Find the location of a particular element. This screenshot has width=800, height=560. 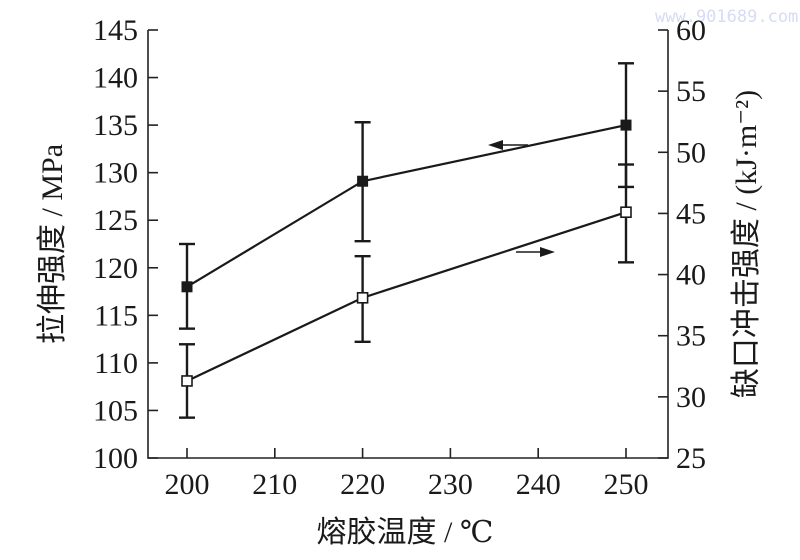

y-left-tick-label: 145 is located at coordinates (115, 30).